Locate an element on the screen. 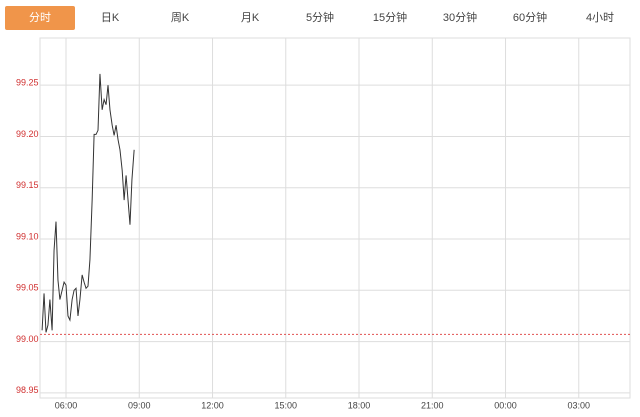 The height and width of the screenshot is (417, 640). tab: 分时 is located at coordinates (40, 18).